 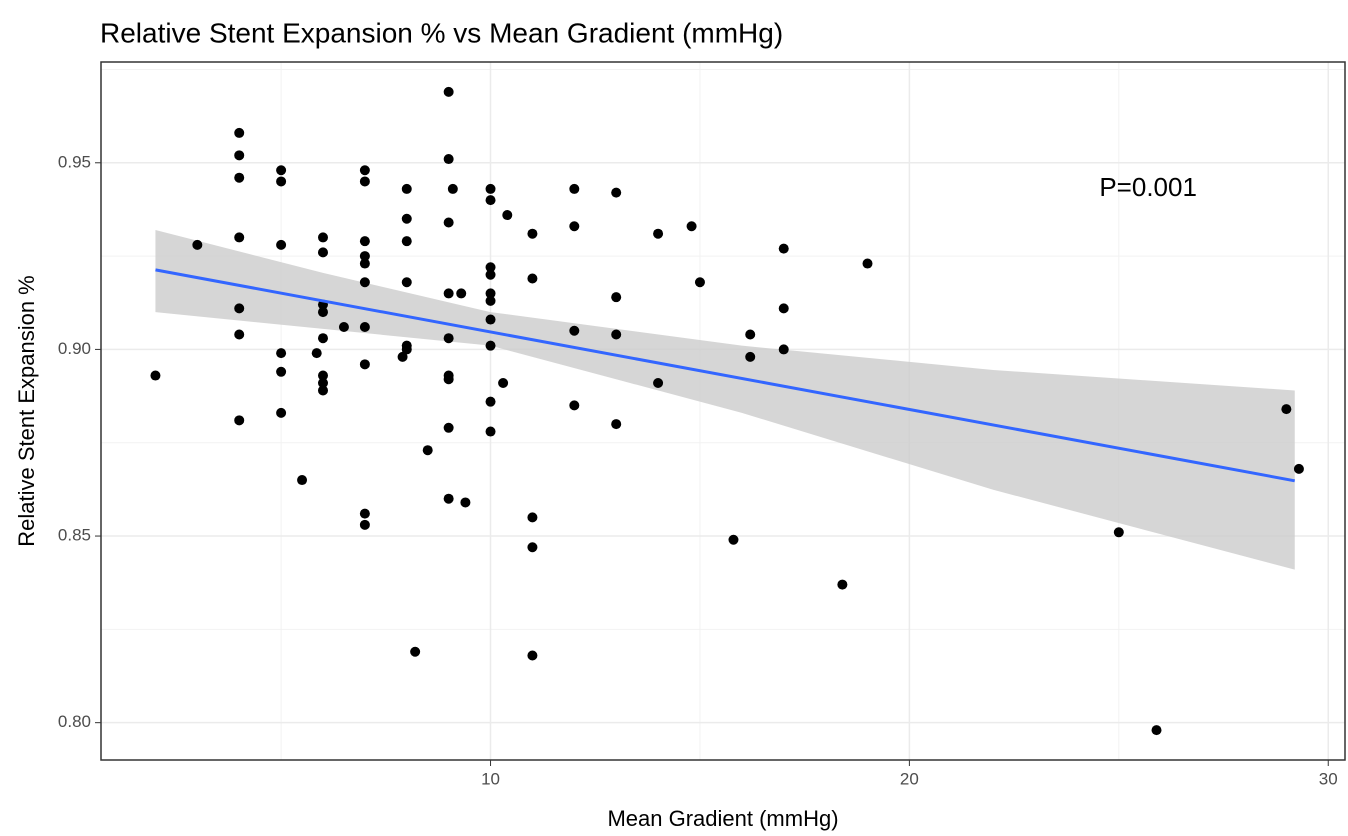 What do you see at coordinates (74, 721) in the screenshot?
I see `y-tick-label: 0.80` at bounding box center [74, 721].